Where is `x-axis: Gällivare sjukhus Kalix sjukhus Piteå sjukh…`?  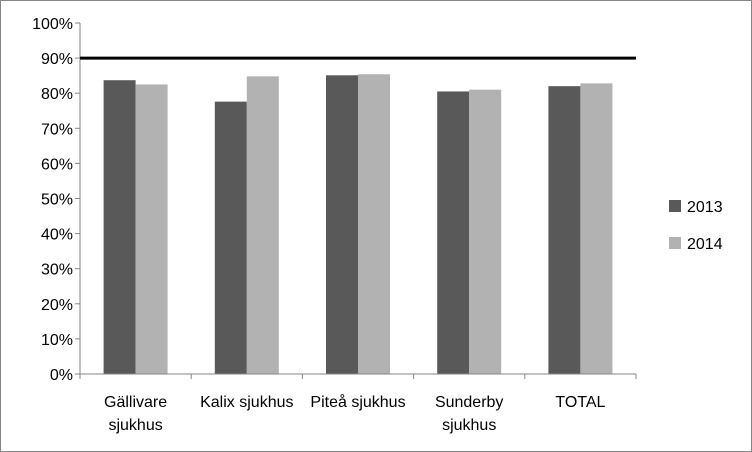
x-axis: Gällivare sjukhus Kalix sjukhus Piteå sjukh… is located at coordinates (358, 403).